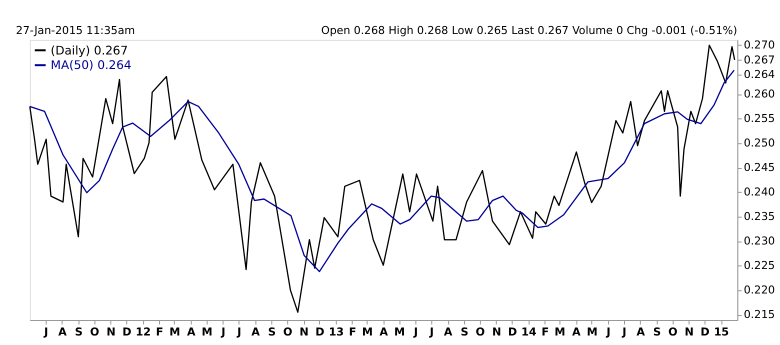  Describe the element at coordinates (759, 59) in the screenshot. I see `y-tick-label: 0.267` at that location.